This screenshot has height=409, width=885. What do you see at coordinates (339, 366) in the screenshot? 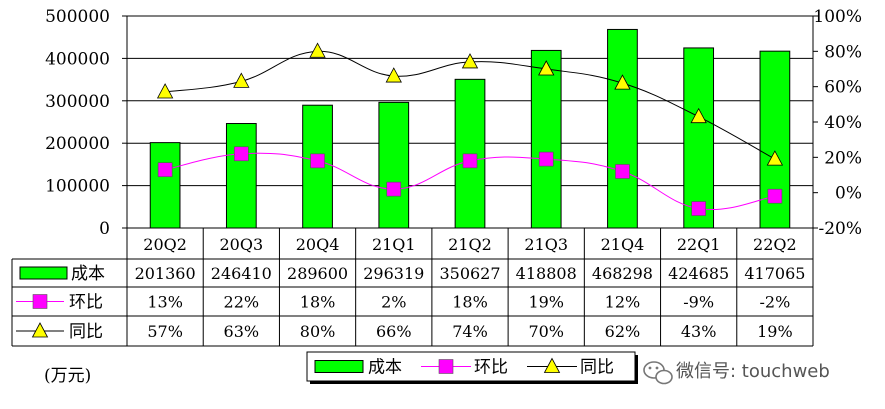
I see `legend-key-bar` at bounding box center [339, 366].